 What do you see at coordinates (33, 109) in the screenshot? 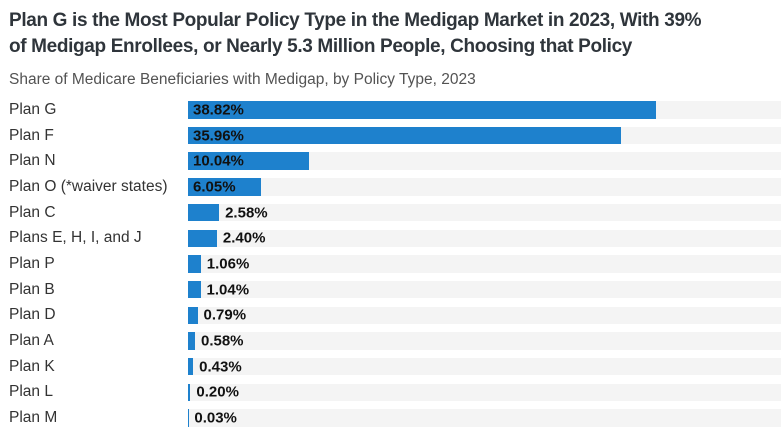
I see `category-label: Plan G` at bounding box center [33, 109].